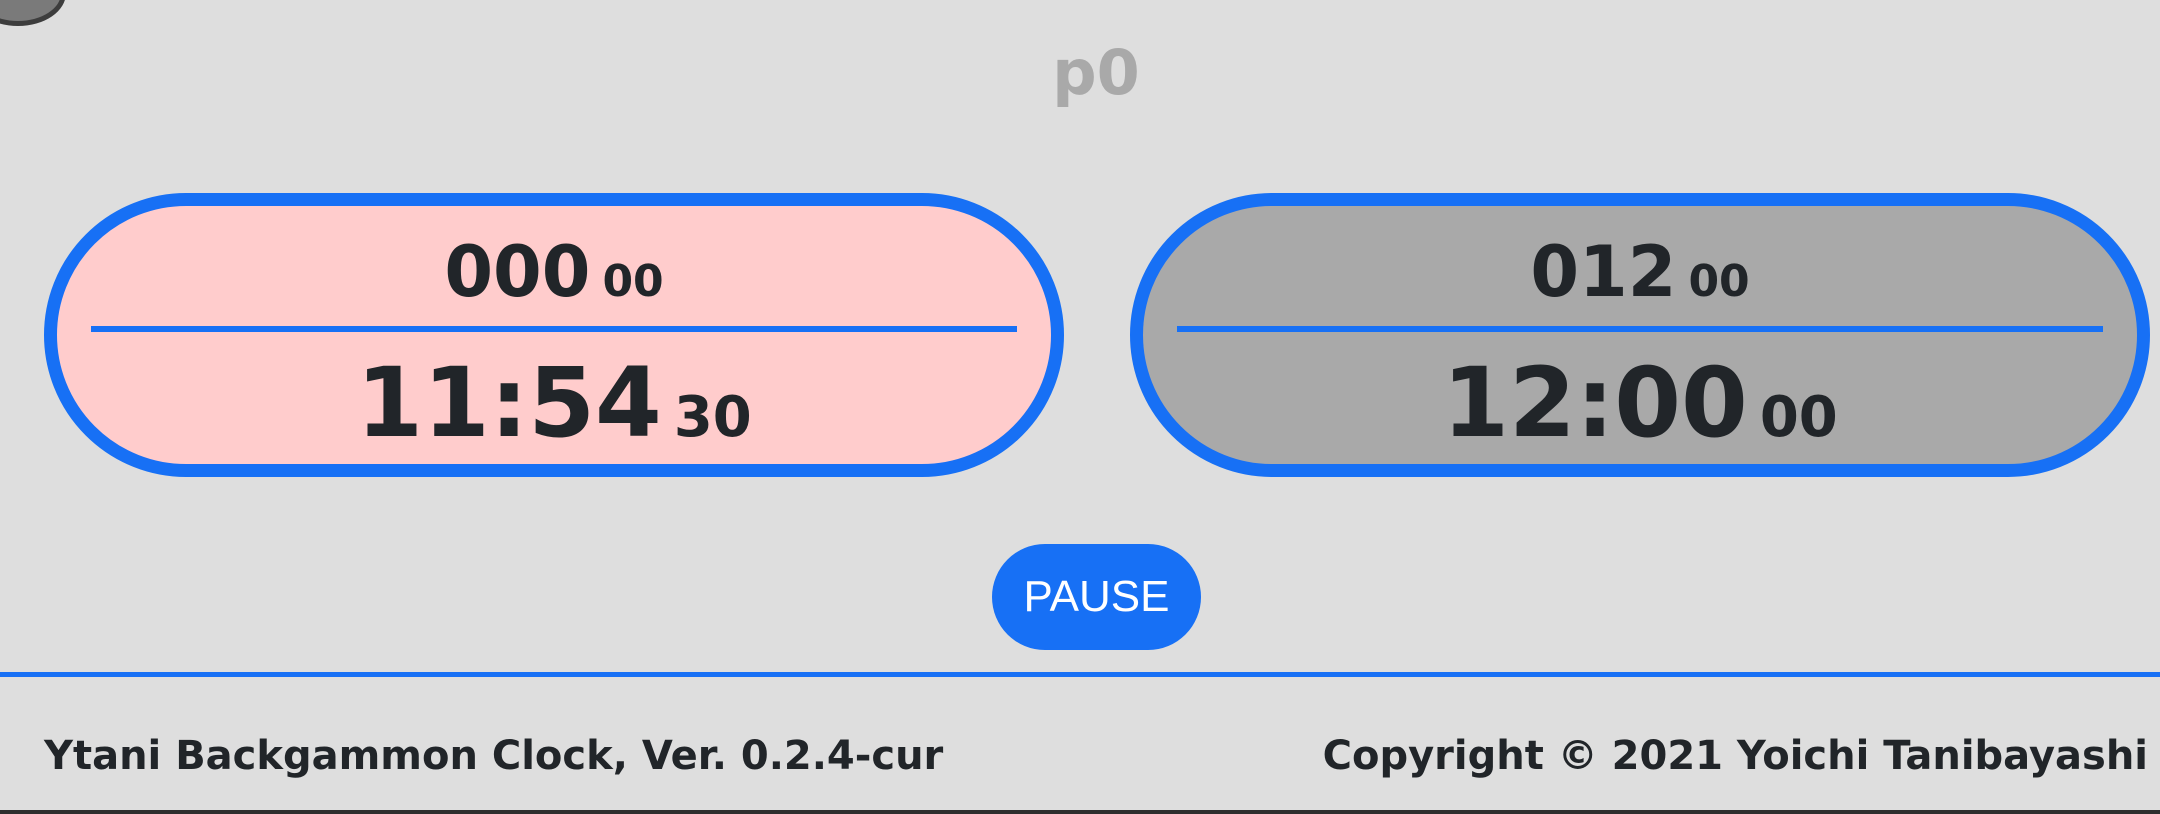 The height and width of the screenshot is (814, 2160). Describe the element at coordinates (1096, 597) in the screenshot. I see `pause-button: PAUSE` at that location.